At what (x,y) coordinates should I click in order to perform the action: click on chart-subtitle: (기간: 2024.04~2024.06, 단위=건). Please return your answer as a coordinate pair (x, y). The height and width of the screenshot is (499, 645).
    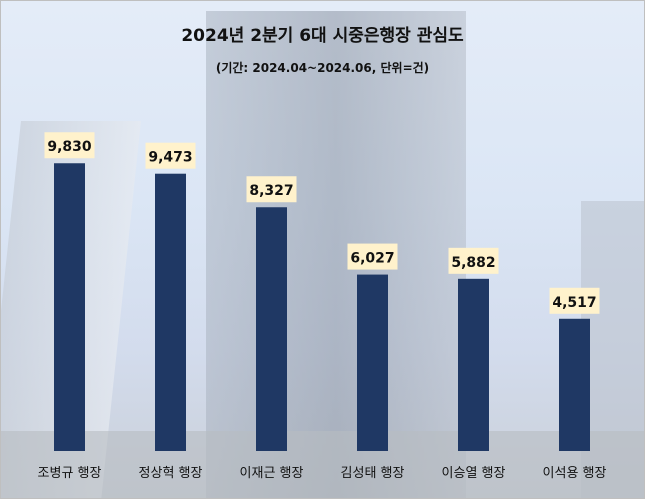
    Looking at the image, I should click on (322, 68).